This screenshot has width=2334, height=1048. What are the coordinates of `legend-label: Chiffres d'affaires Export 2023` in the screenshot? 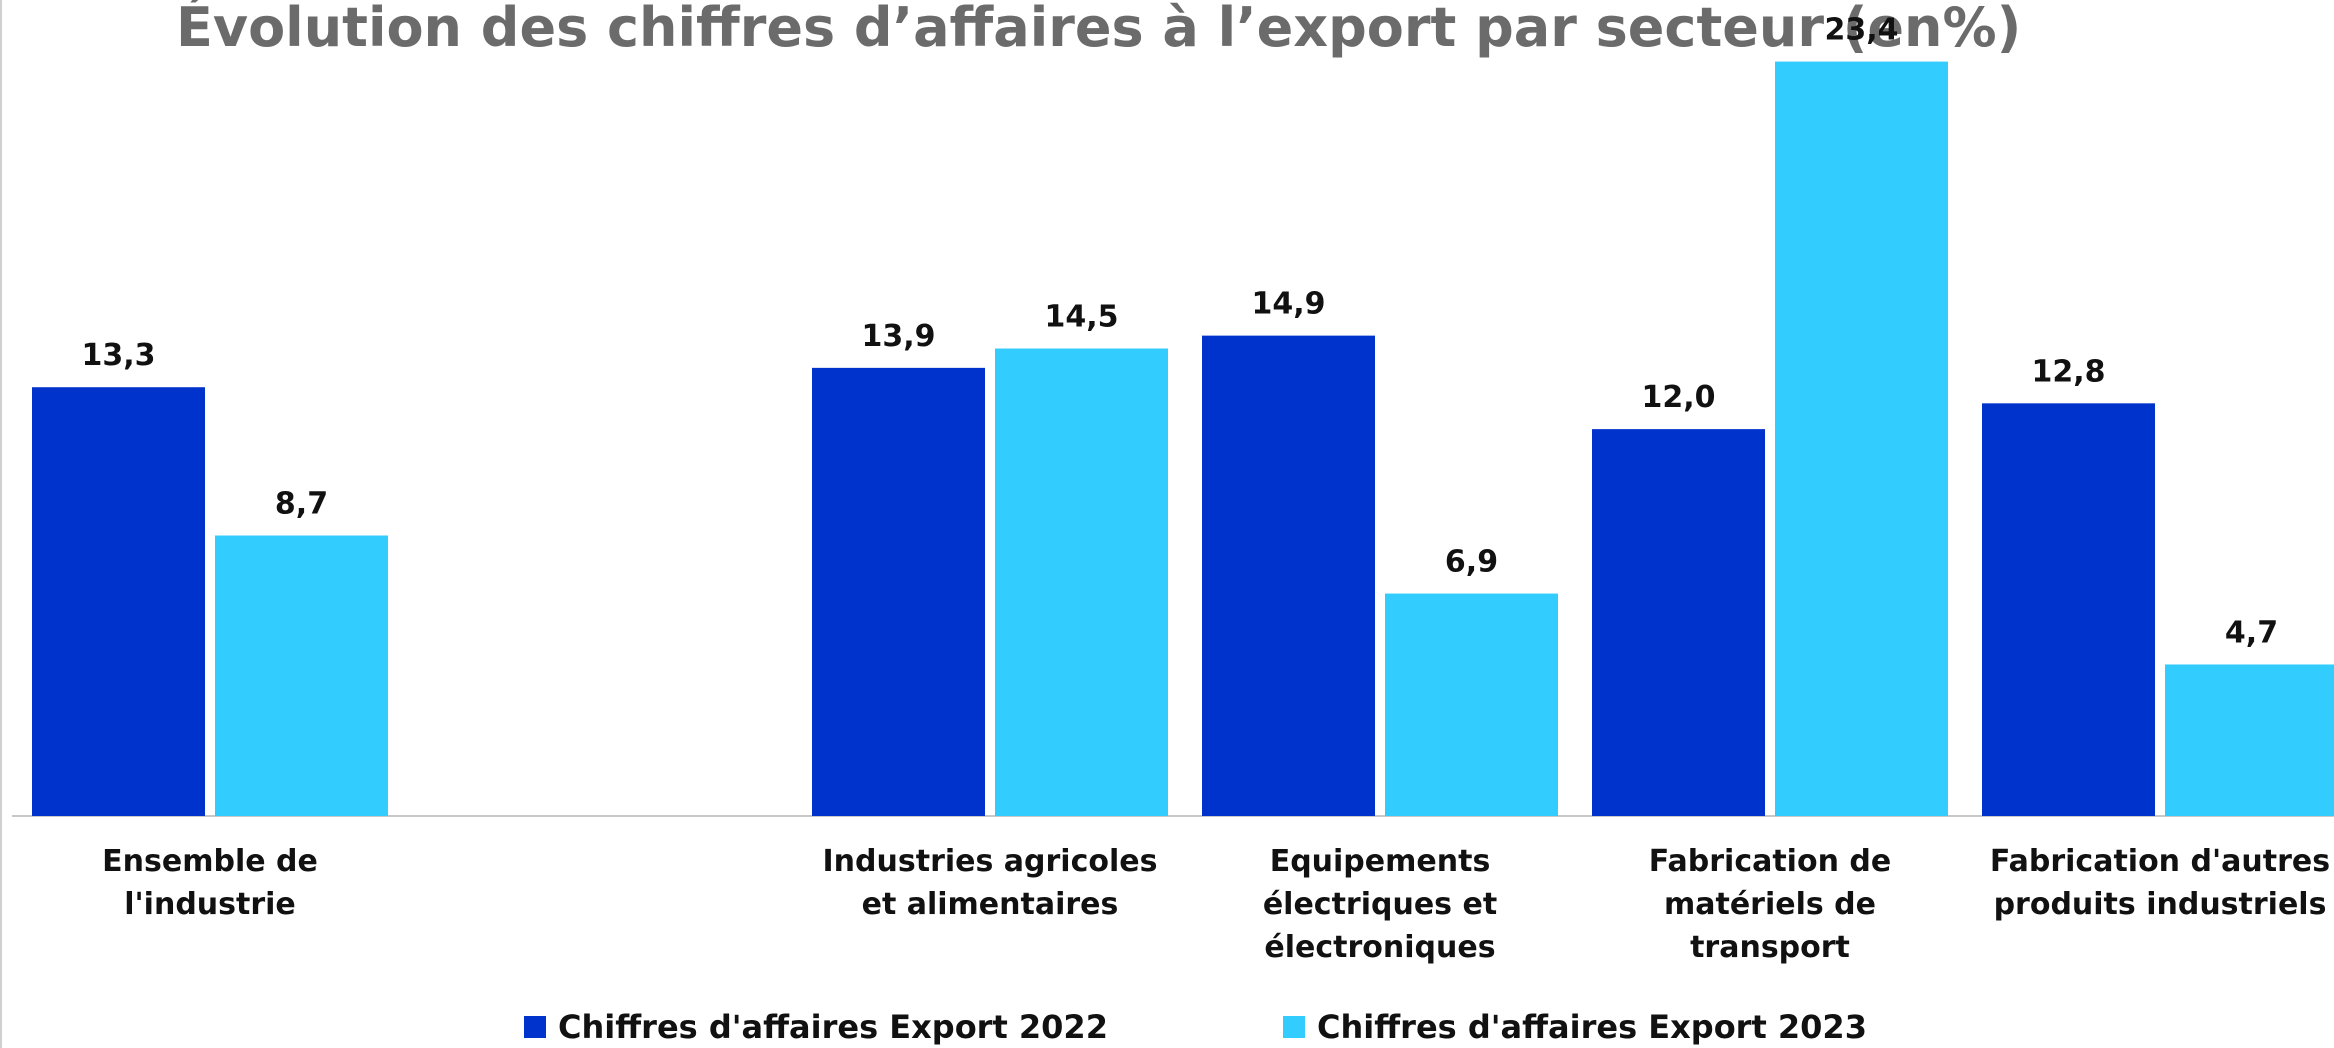 It's located at (1592, 1027).